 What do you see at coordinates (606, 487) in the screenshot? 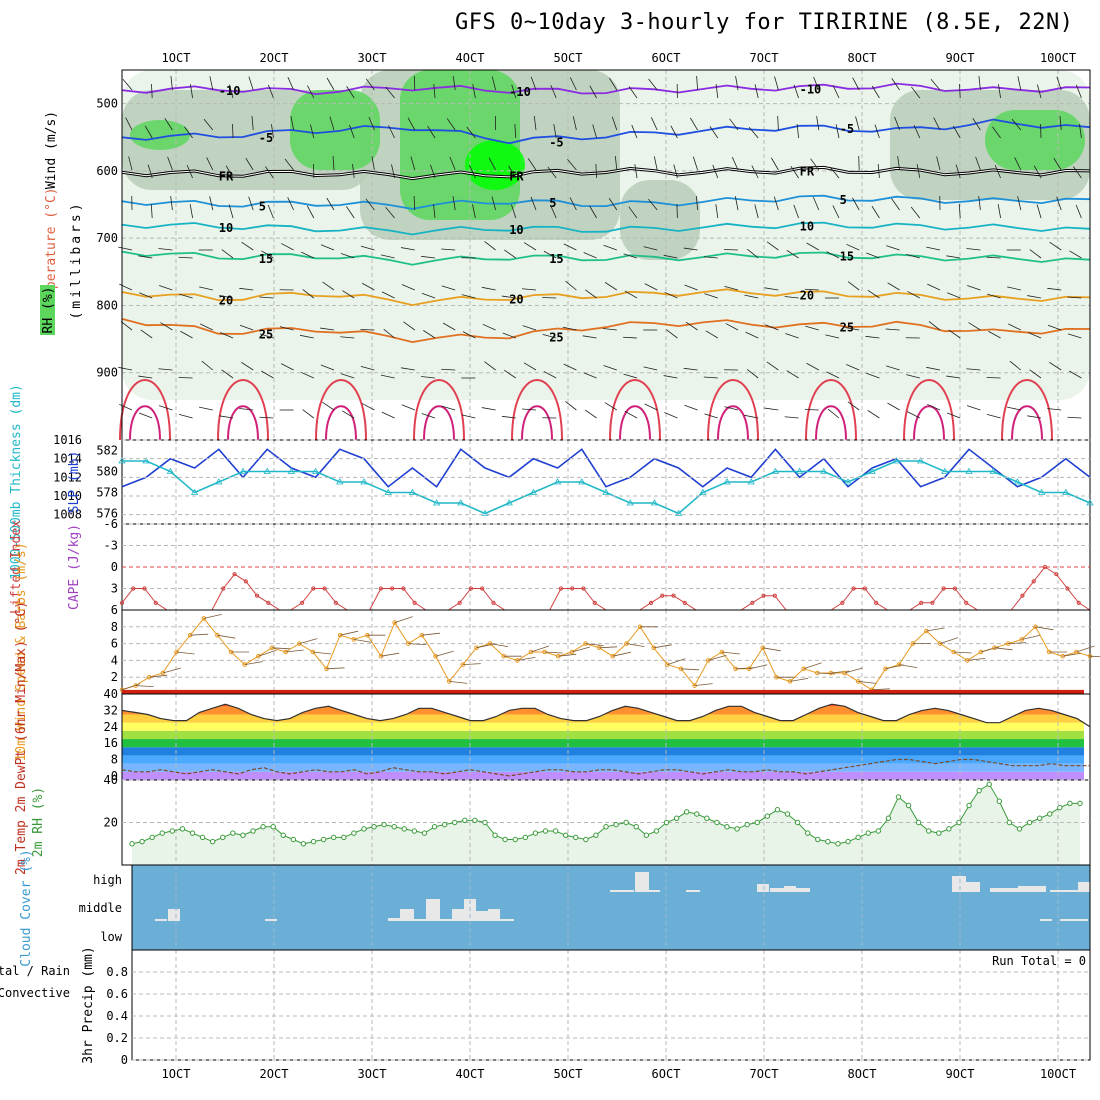
I see `series-thickness` at bounding box center [606, 487].